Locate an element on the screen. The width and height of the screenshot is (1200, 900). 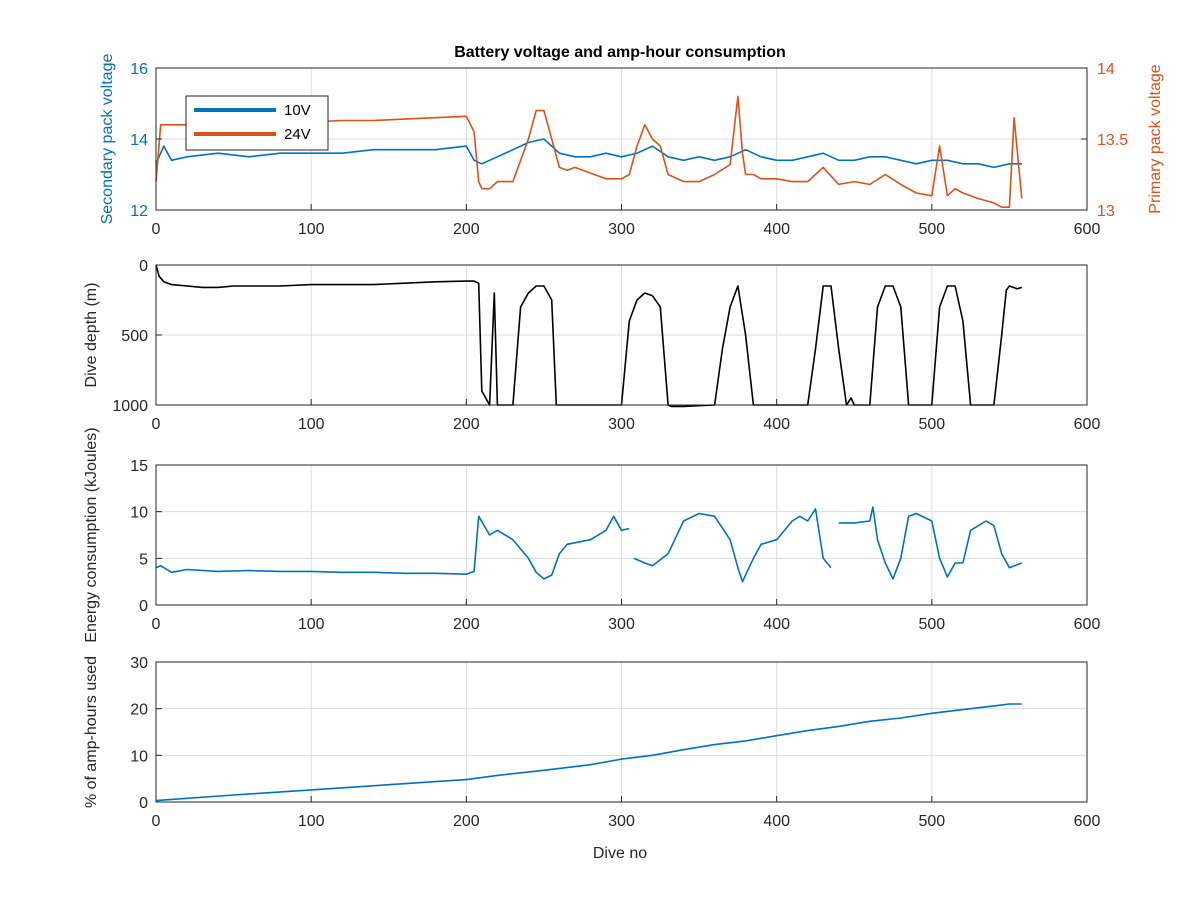
series-line-24v is located at coordinates (589, 151).